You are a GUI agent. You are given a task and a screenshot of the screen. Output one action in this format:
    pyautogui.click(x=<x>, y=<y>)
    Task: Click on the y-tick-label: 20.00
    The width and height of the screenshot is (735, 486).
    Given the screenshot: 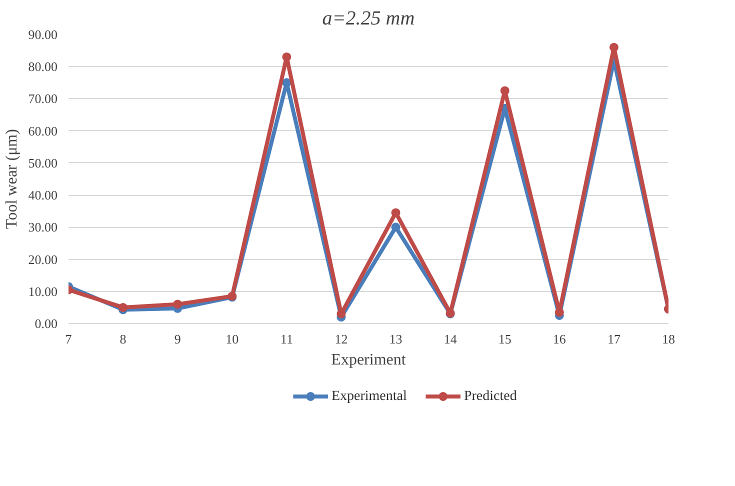 What is the action you would take?
    pyautogui.click(x=43, y=259)
    